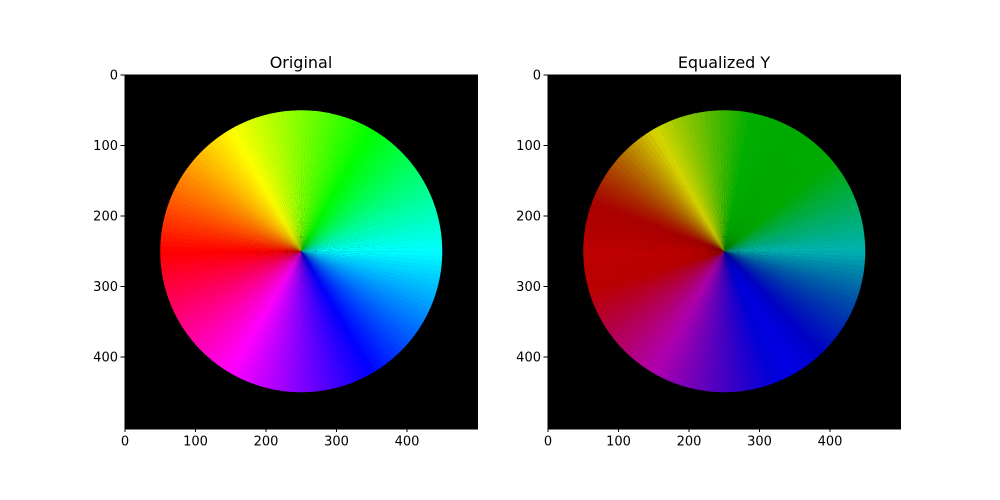 This screenshot has width=1000, height=500. Describe the element at coordinates (109, 217) in the screenshot. I see `y-axis: 0 100 200 300 400` at that location.